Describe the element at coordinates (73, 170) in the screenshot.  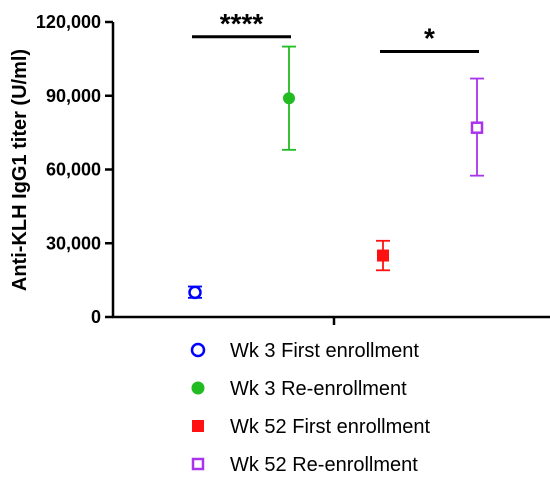
I see `y-tick-label: 60,000` at that location.